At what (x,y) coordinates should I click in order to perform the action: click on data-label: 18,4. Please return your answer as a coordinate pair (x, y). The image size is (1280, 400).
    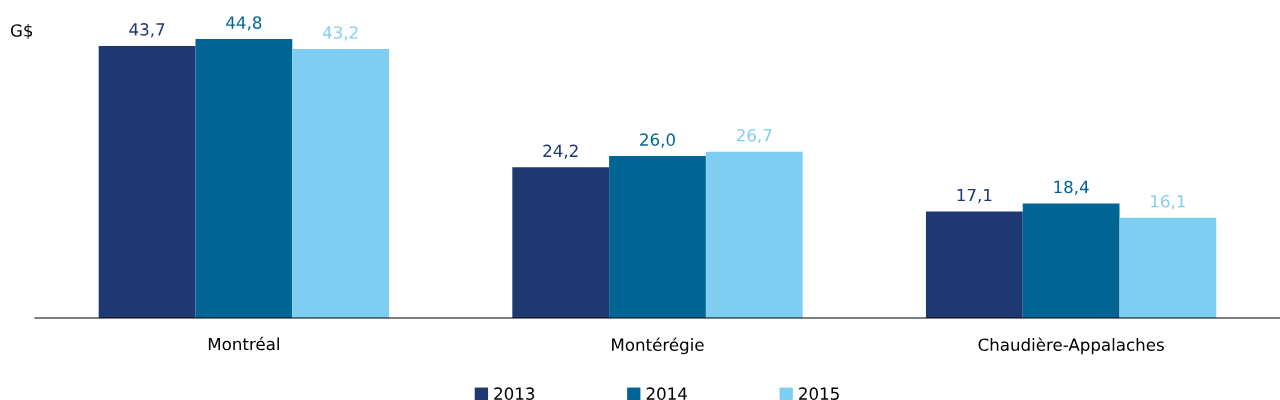
    Looking at the image, I should click on (1071, 187).